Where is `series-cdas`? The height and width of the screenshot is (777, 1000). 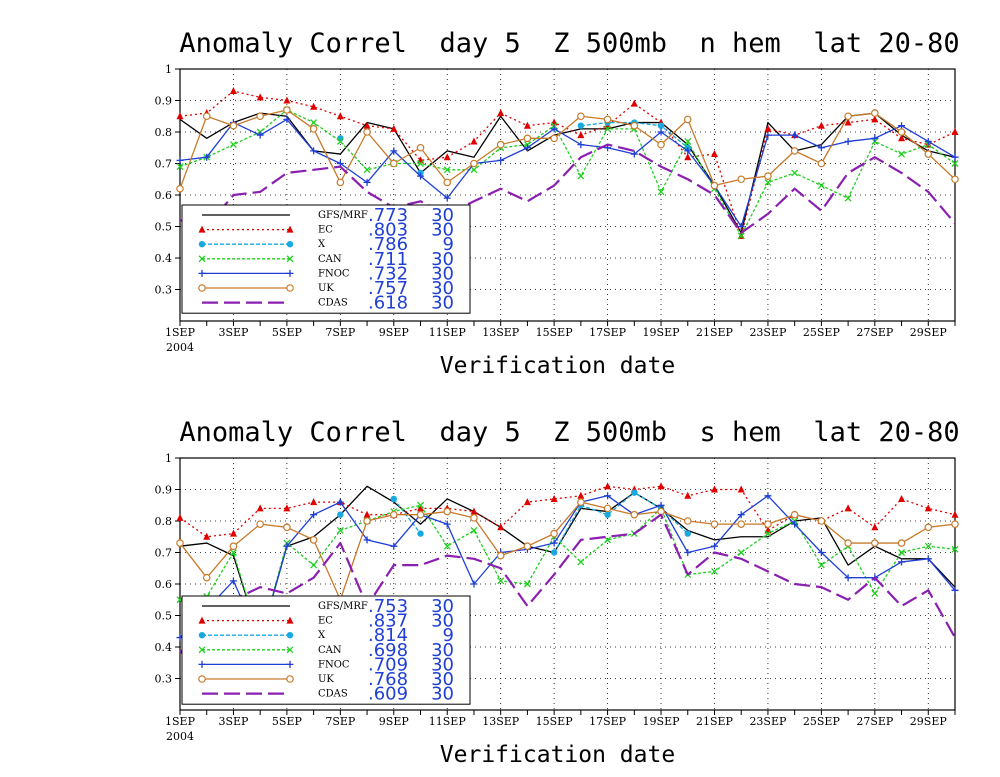
series-cdas is located at coordinates (567, 188).